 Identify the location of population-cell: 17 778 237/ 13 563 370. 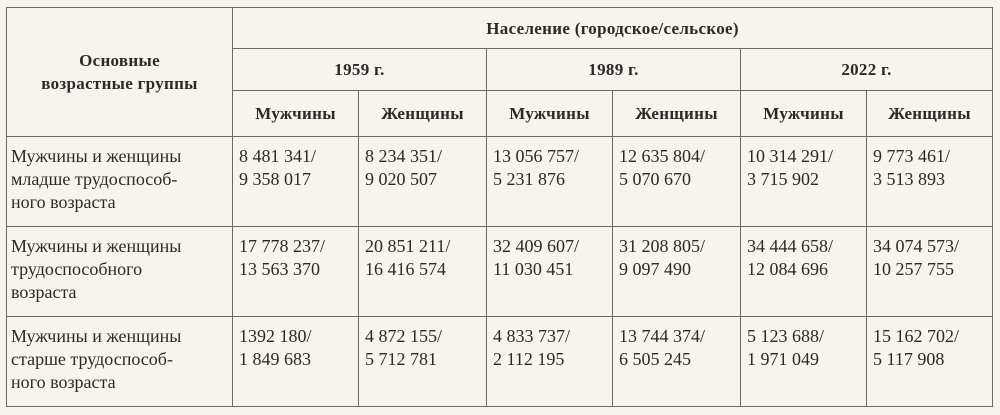
(295, 271).